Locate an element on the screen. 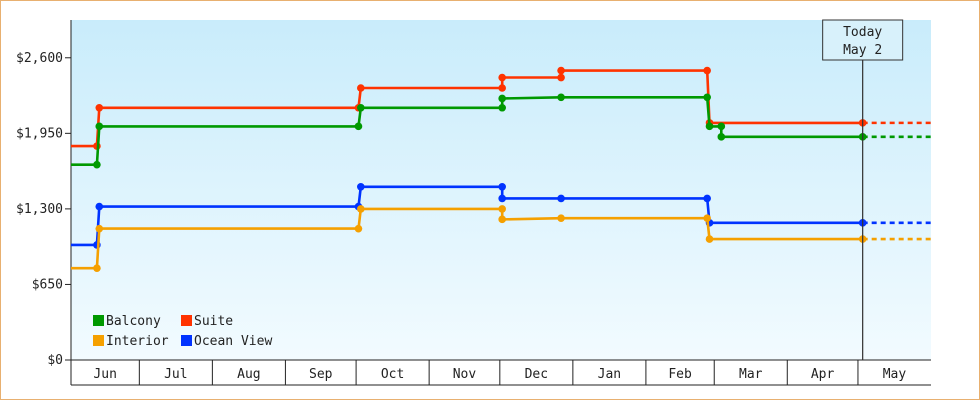 The width and height of the screenshot is (980, 400). legend-label-interior: Interior is located at coordinates (137, 341).